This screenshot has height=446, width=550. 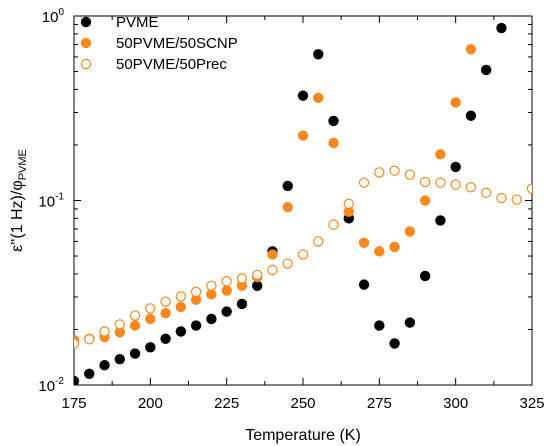 What do you see at coordinates (379, 403) in the screenshot?
I see `x-tick-label: 275` at bounding box center [379, 403].